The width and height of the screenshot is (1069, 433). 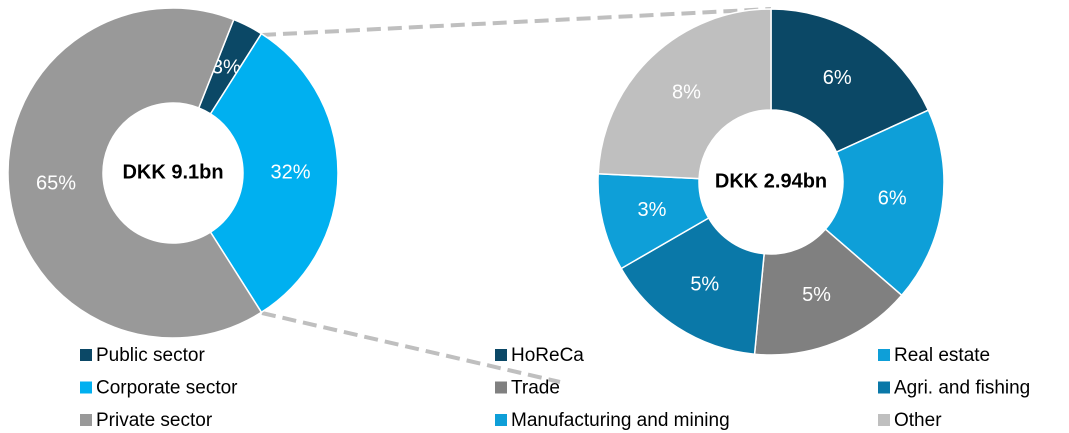 What do you see at coordinates (535, 388) in the screenshot?
I see `legend-label: Trade` at bounding box center [535, 388].